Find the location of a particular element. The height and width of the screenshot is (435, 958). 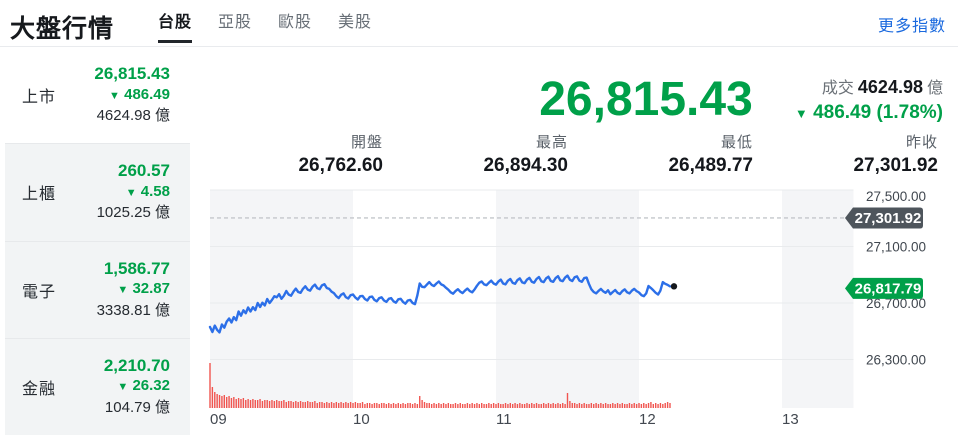

last-price-dot is located at coordinates (674, 286).